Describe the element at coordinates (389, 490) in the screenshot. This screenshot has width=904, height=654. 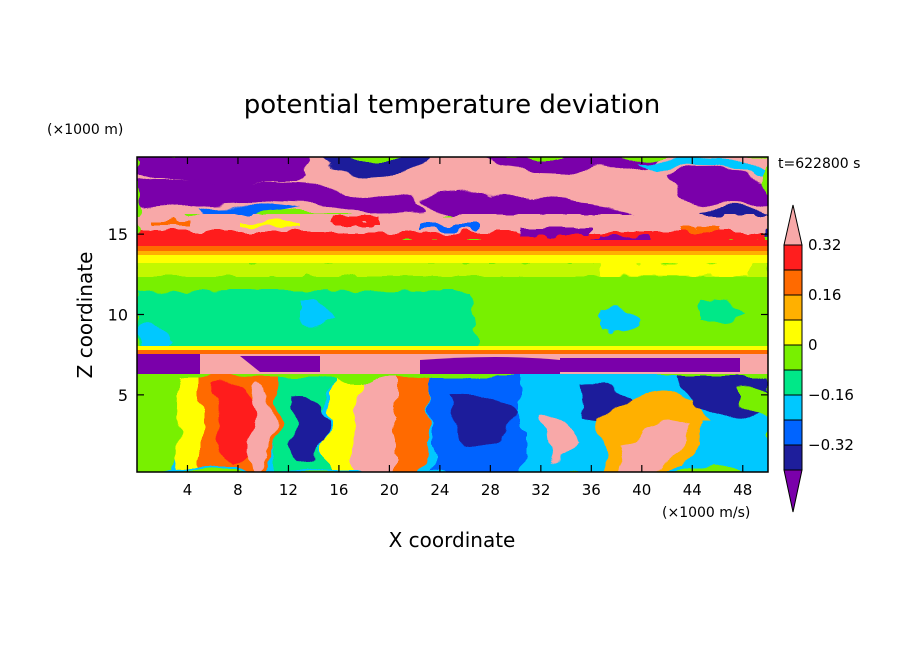
I see `x-tick-label: 20` at that location.